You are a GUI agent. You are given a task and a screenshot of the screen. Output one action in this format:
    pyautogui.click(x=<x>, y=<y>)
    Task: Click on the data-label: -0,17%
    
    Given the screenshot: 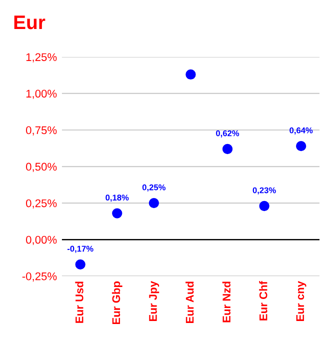 What is the action you would take?
    pyautogui.click(x=80, y=249)
    